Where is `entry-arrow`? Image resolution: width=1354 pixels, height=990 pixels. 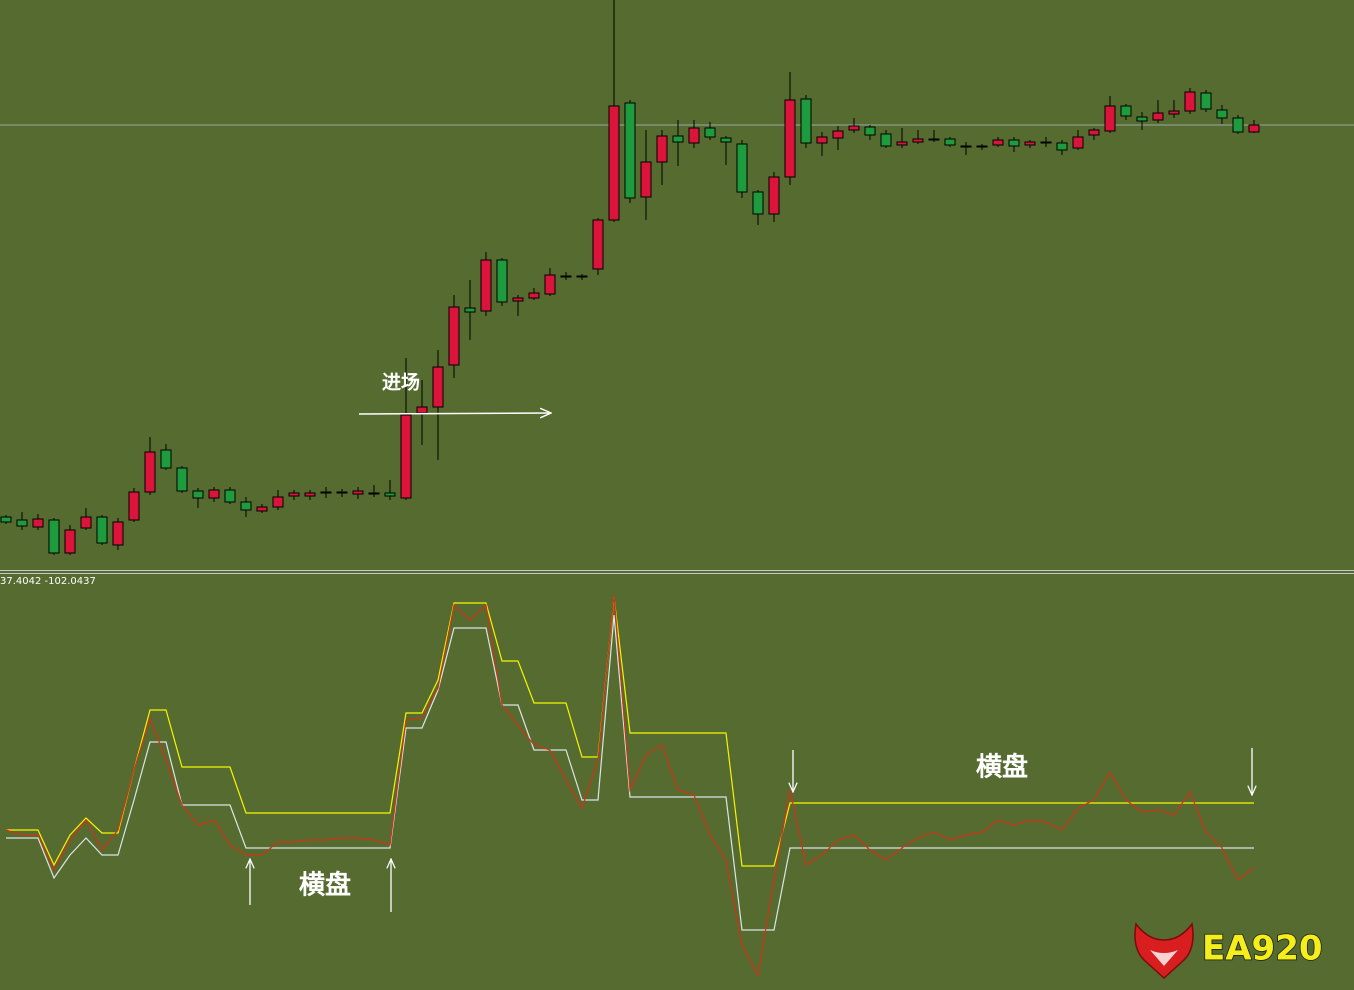 entry-arrow is located at coordinates (454, 413).